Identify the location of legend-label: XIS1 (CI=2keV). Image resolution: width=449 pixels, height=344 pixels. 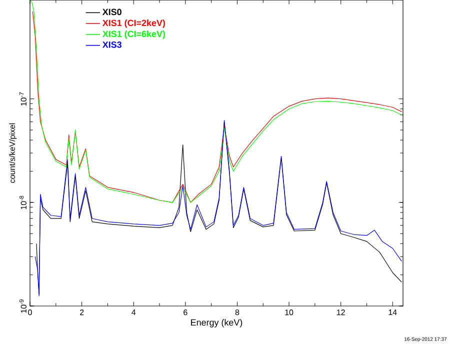
(133, 24).